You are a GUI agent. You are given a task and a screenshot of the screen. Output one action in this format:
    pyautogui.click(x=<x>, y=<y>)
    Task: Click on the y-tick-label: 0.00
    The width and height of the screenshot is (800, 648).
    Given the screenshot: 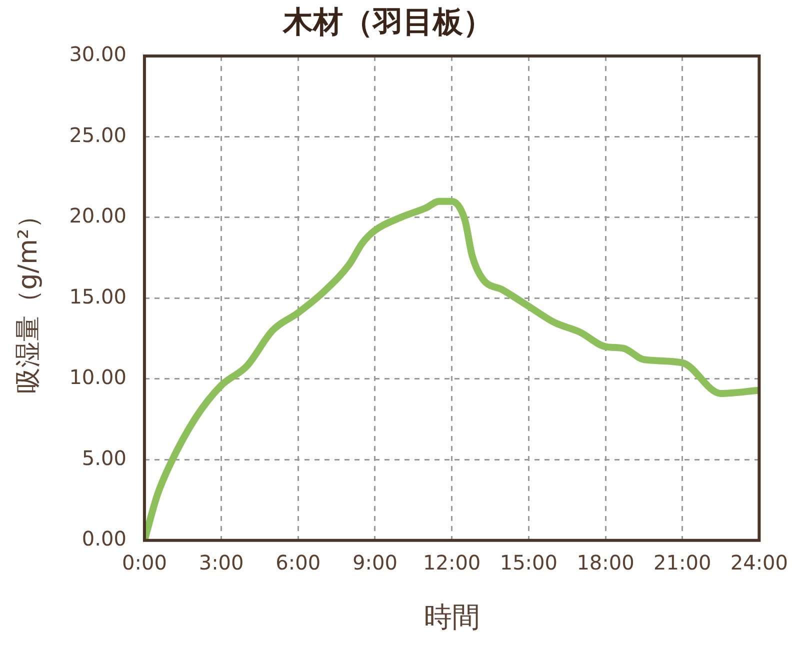 What is the action you would take?
    pyautogui.click(x=104, y=538)
    